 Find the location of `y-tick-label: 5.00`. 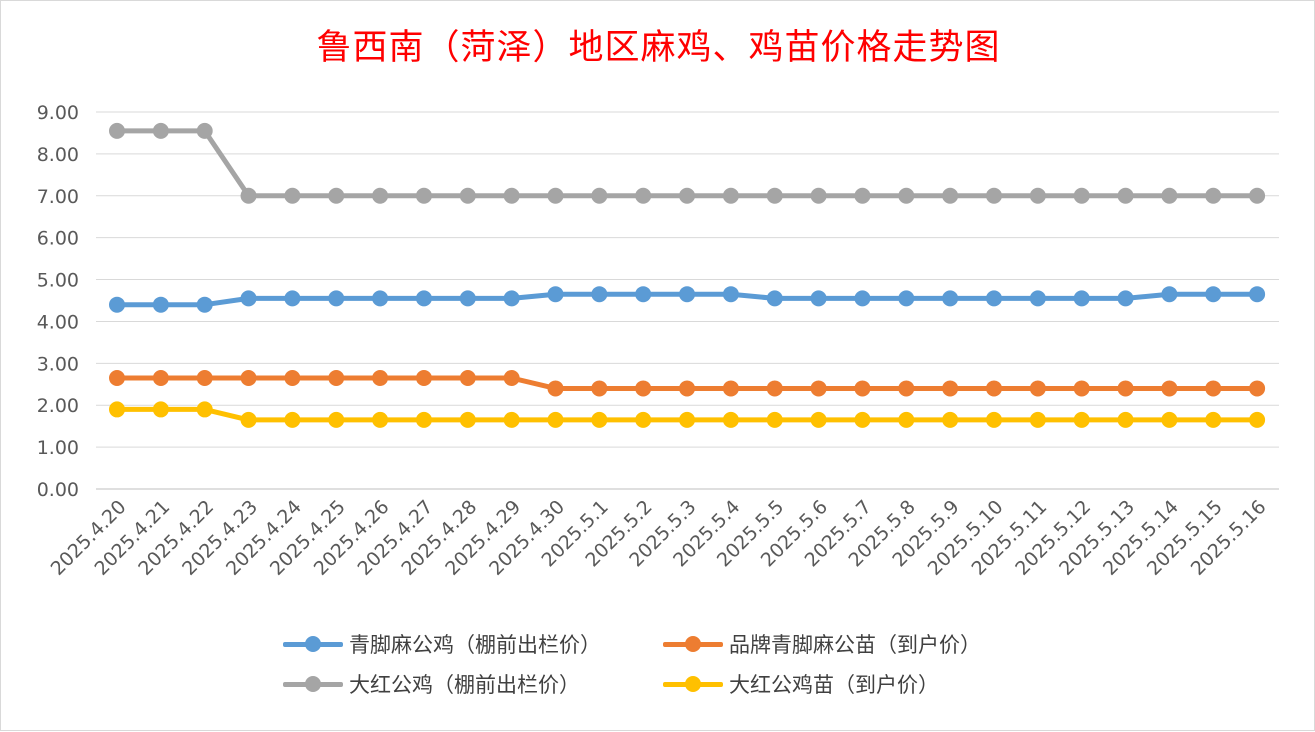

y-tick-label: 5.00 is located at coordinates (58, 281).